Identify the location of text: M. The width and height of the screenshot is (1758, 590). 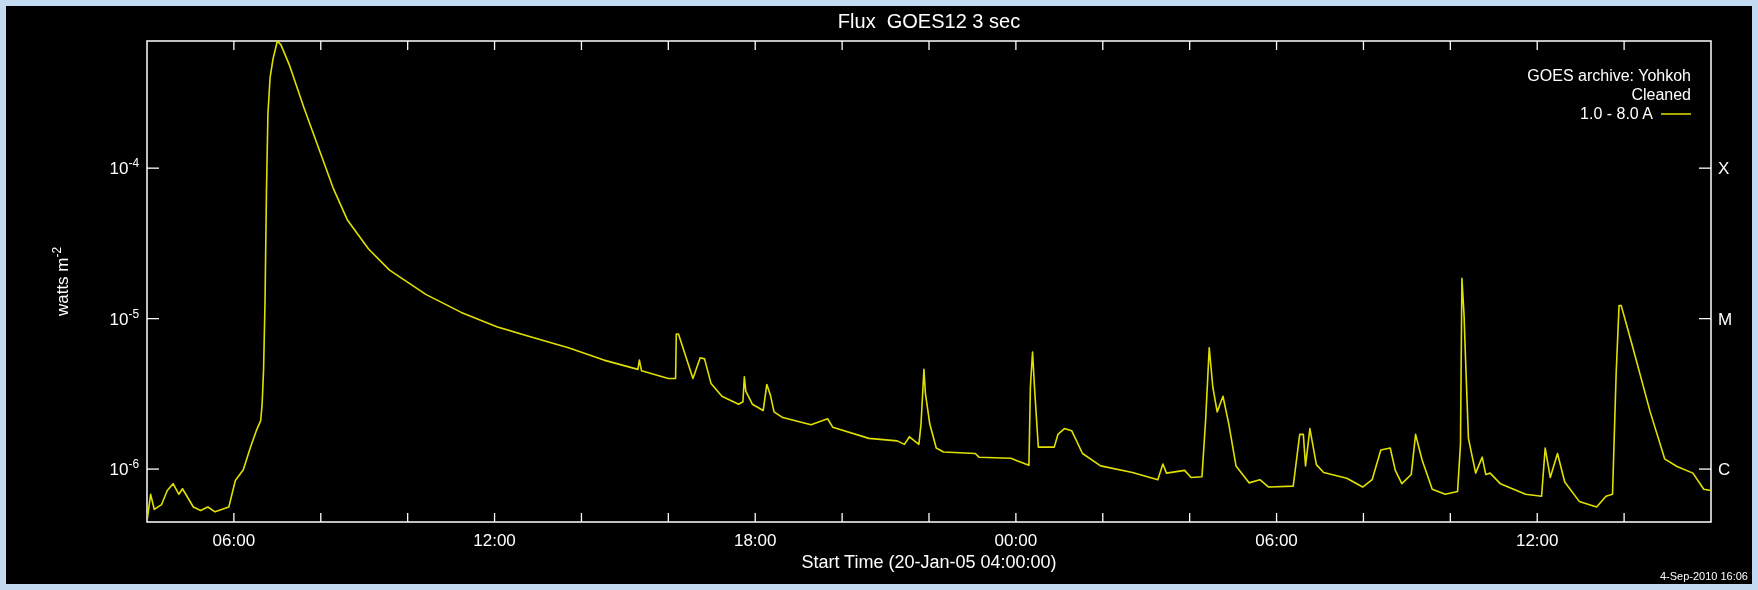
(1725, 319).